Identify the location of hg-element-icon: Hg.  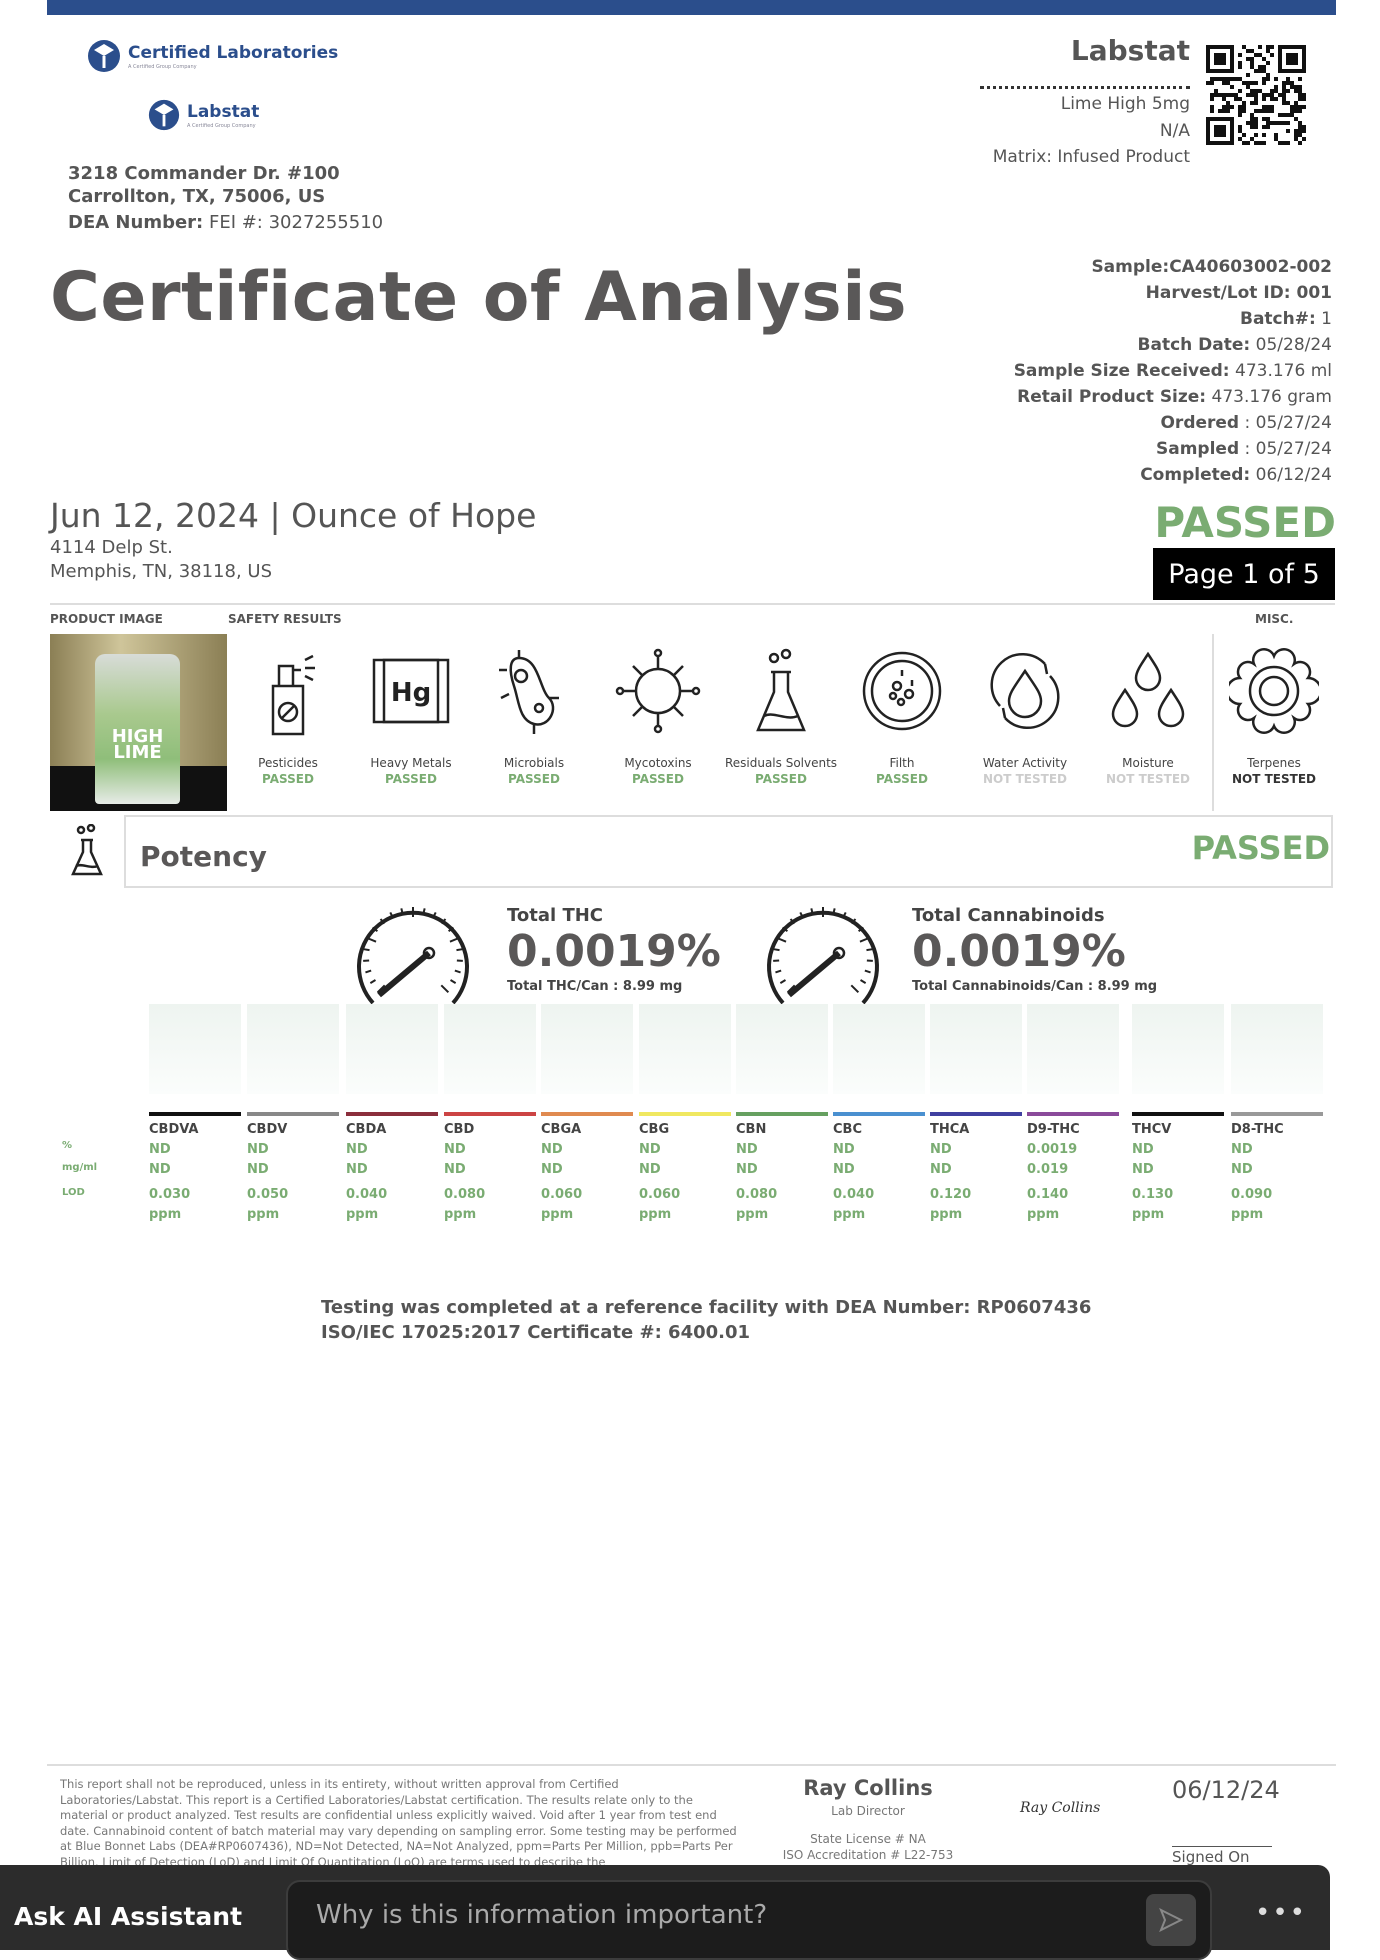
(411, 691).